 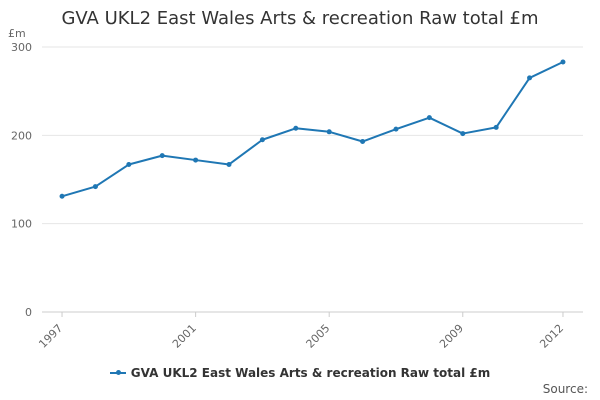 I want to click on data-point-2008, so click(x=429, y=118).